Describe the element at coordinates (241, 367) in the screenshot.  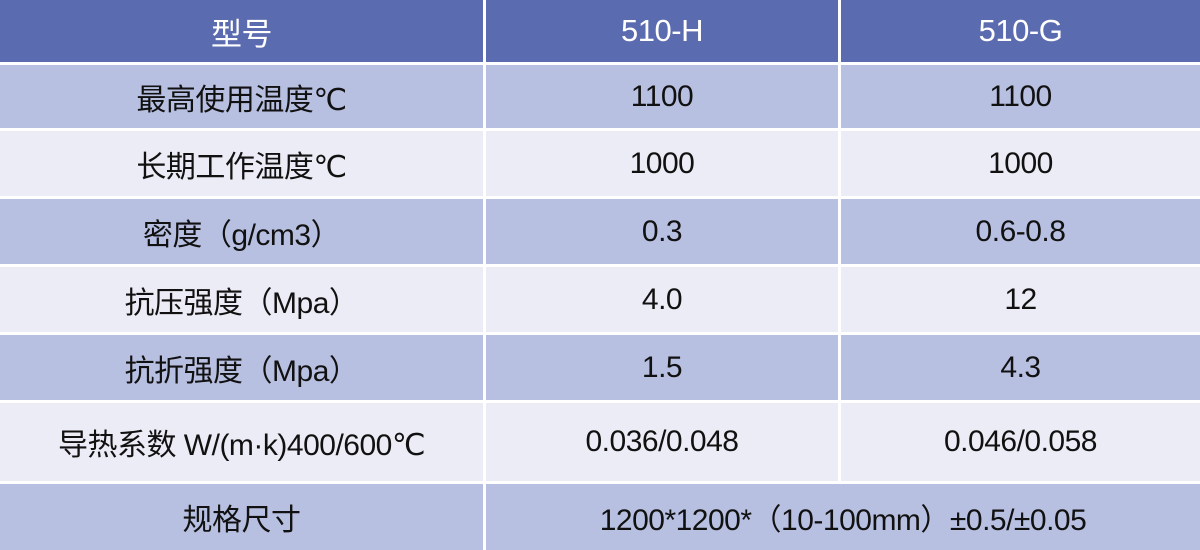
I see `row-label-flexural: 抗折强度（Mpa）` at that location.